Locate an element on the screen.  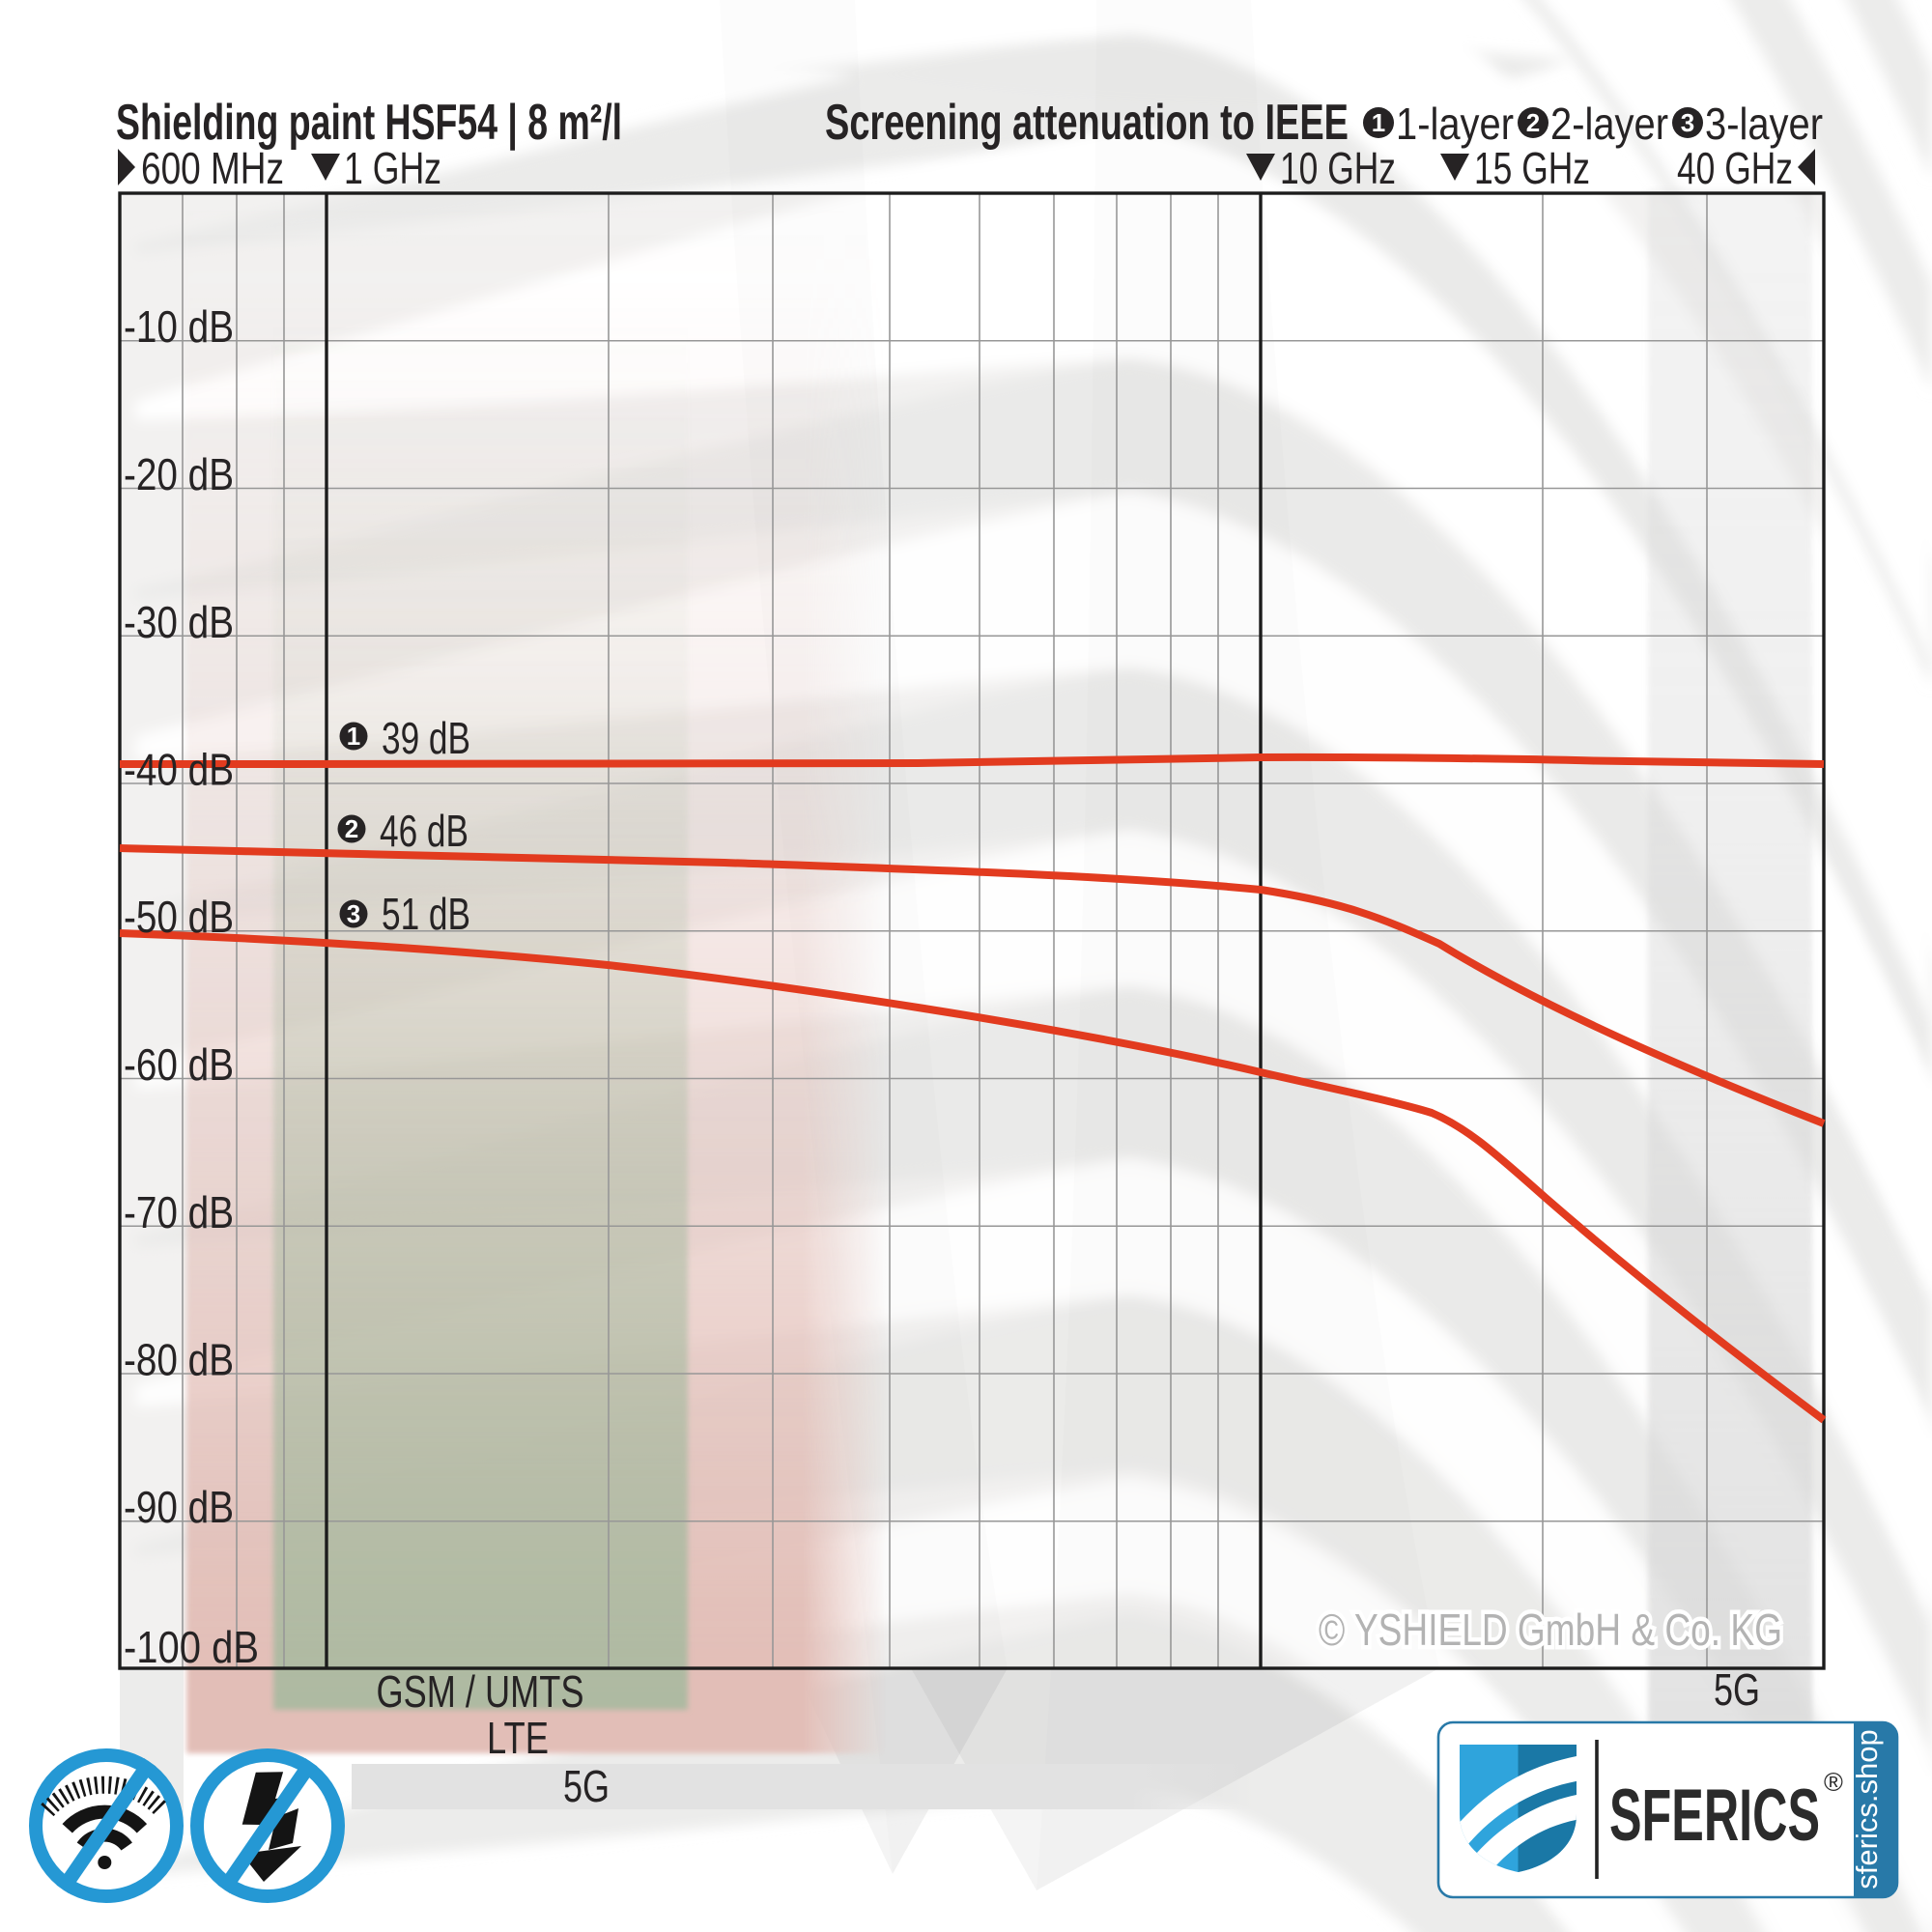
svg-text: 51 dB is located at coordinates (426, 914).